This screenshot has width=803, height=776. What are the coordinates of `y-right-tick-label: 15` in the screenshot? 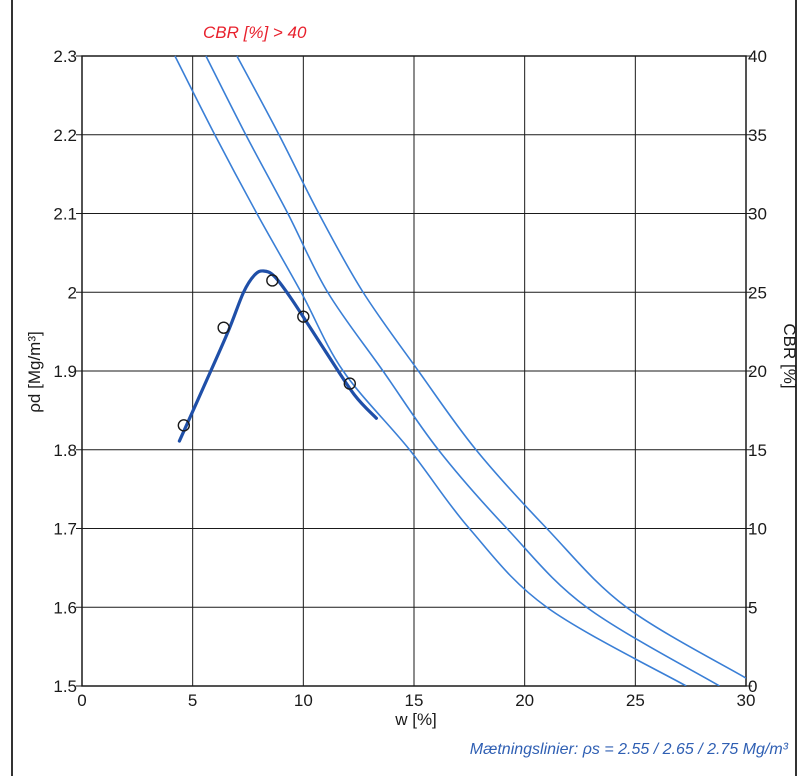 It's located at (757, 450).